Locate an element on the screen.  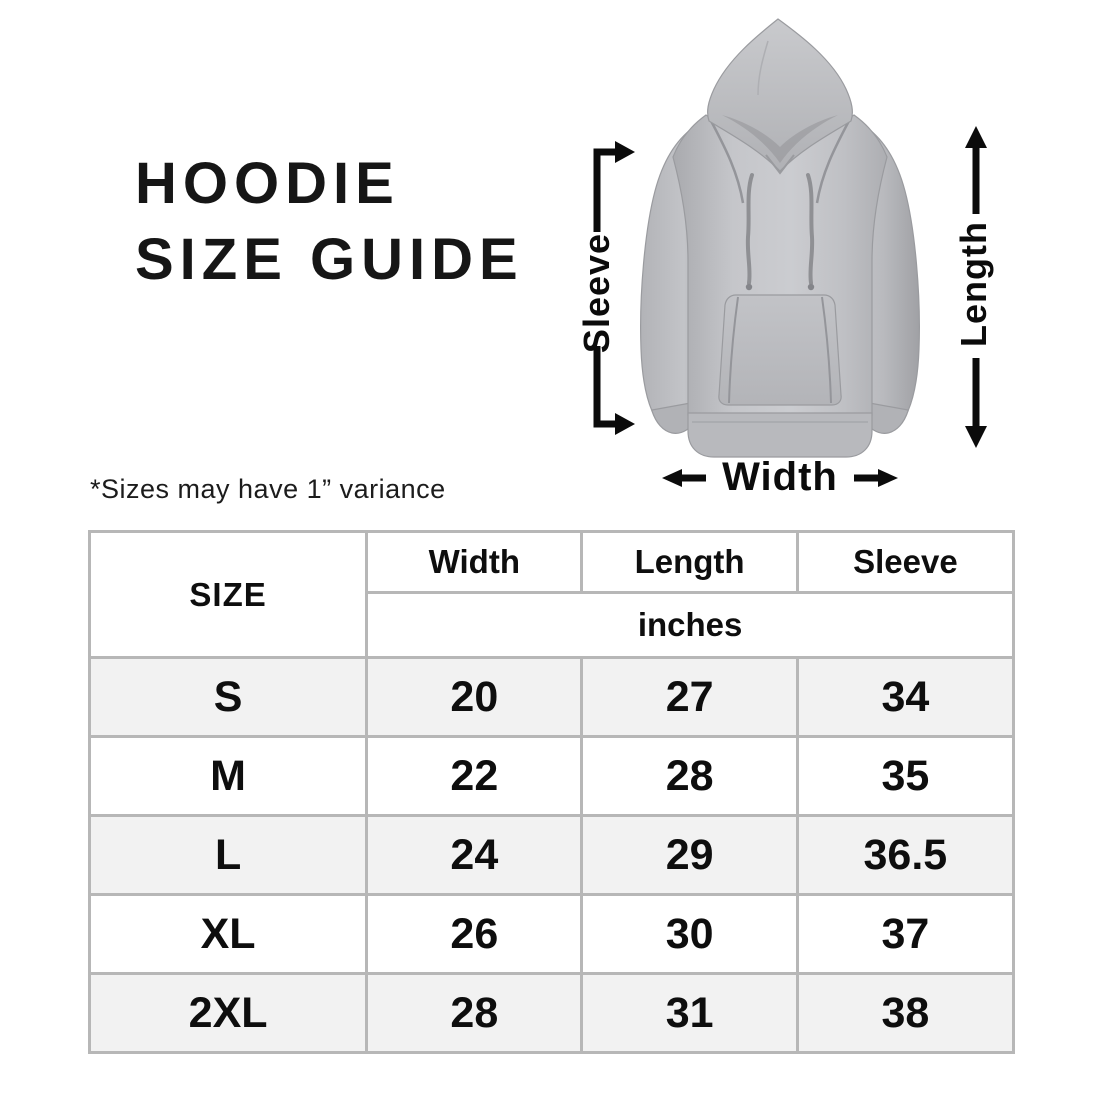
table-header-sleeve: Sleeve is located at coordinates (905, 562).